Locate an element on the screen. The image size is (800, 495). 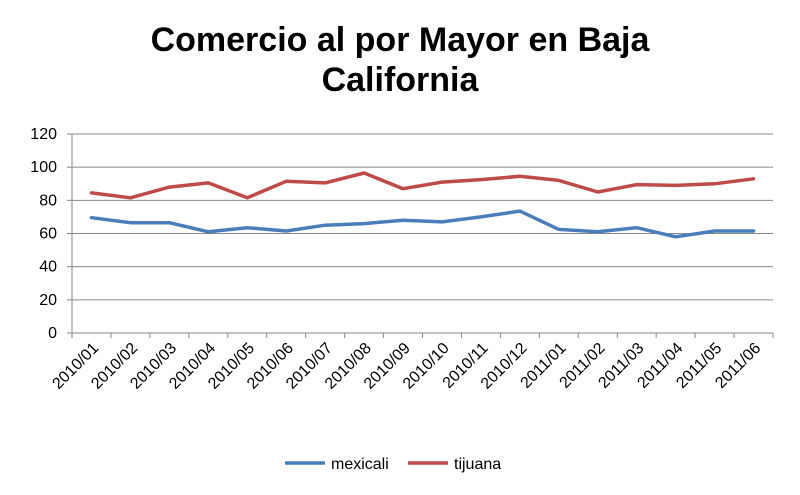
legend: mexicali tijuana is located at coordinates (393, 464).